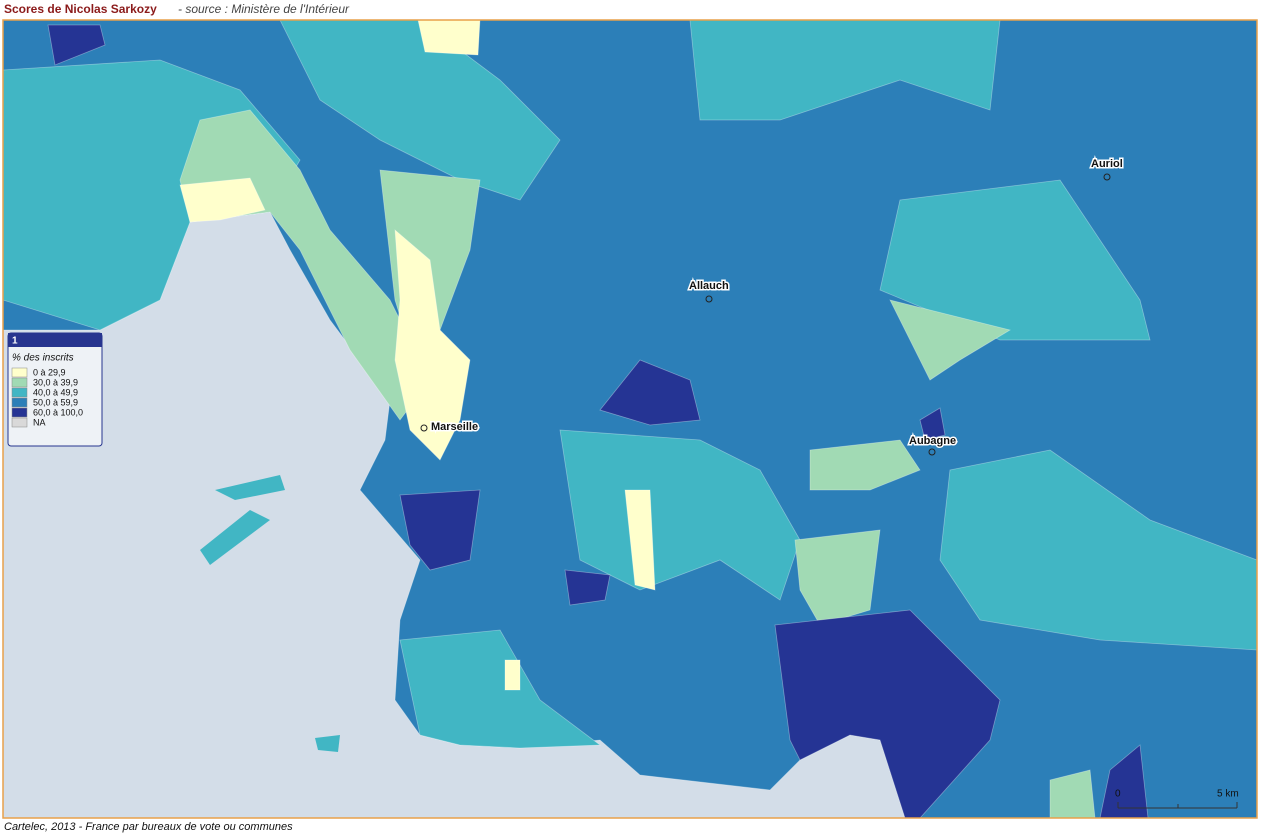 The height and width of the screenshot is (838, 1261). What do you see at coordinates (454, 427) in the screenshot?
I see `place-label: Marseille` at bounding box center [454, 427].